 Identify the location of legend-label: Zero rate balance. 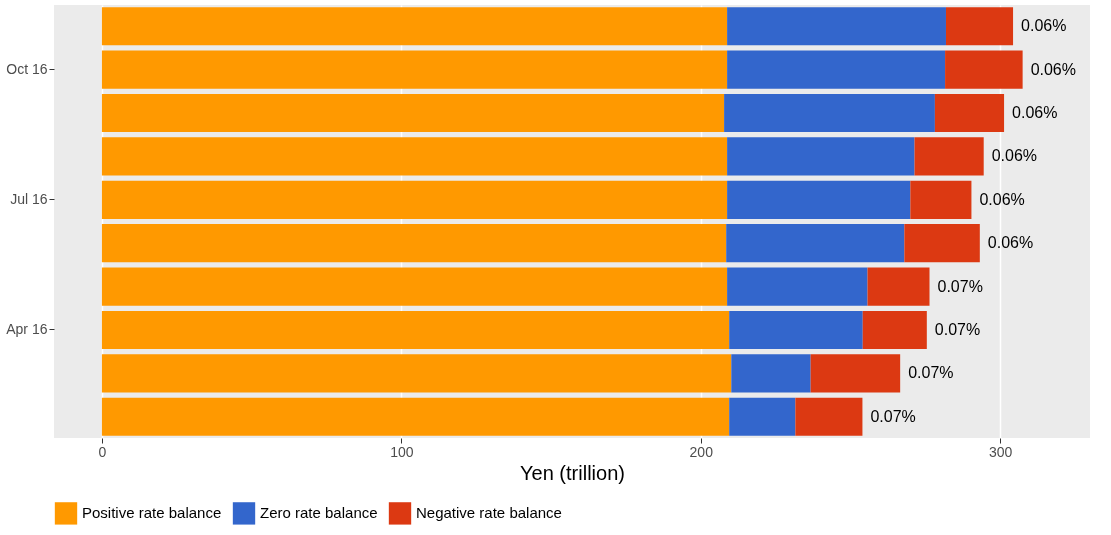
(319, 513).